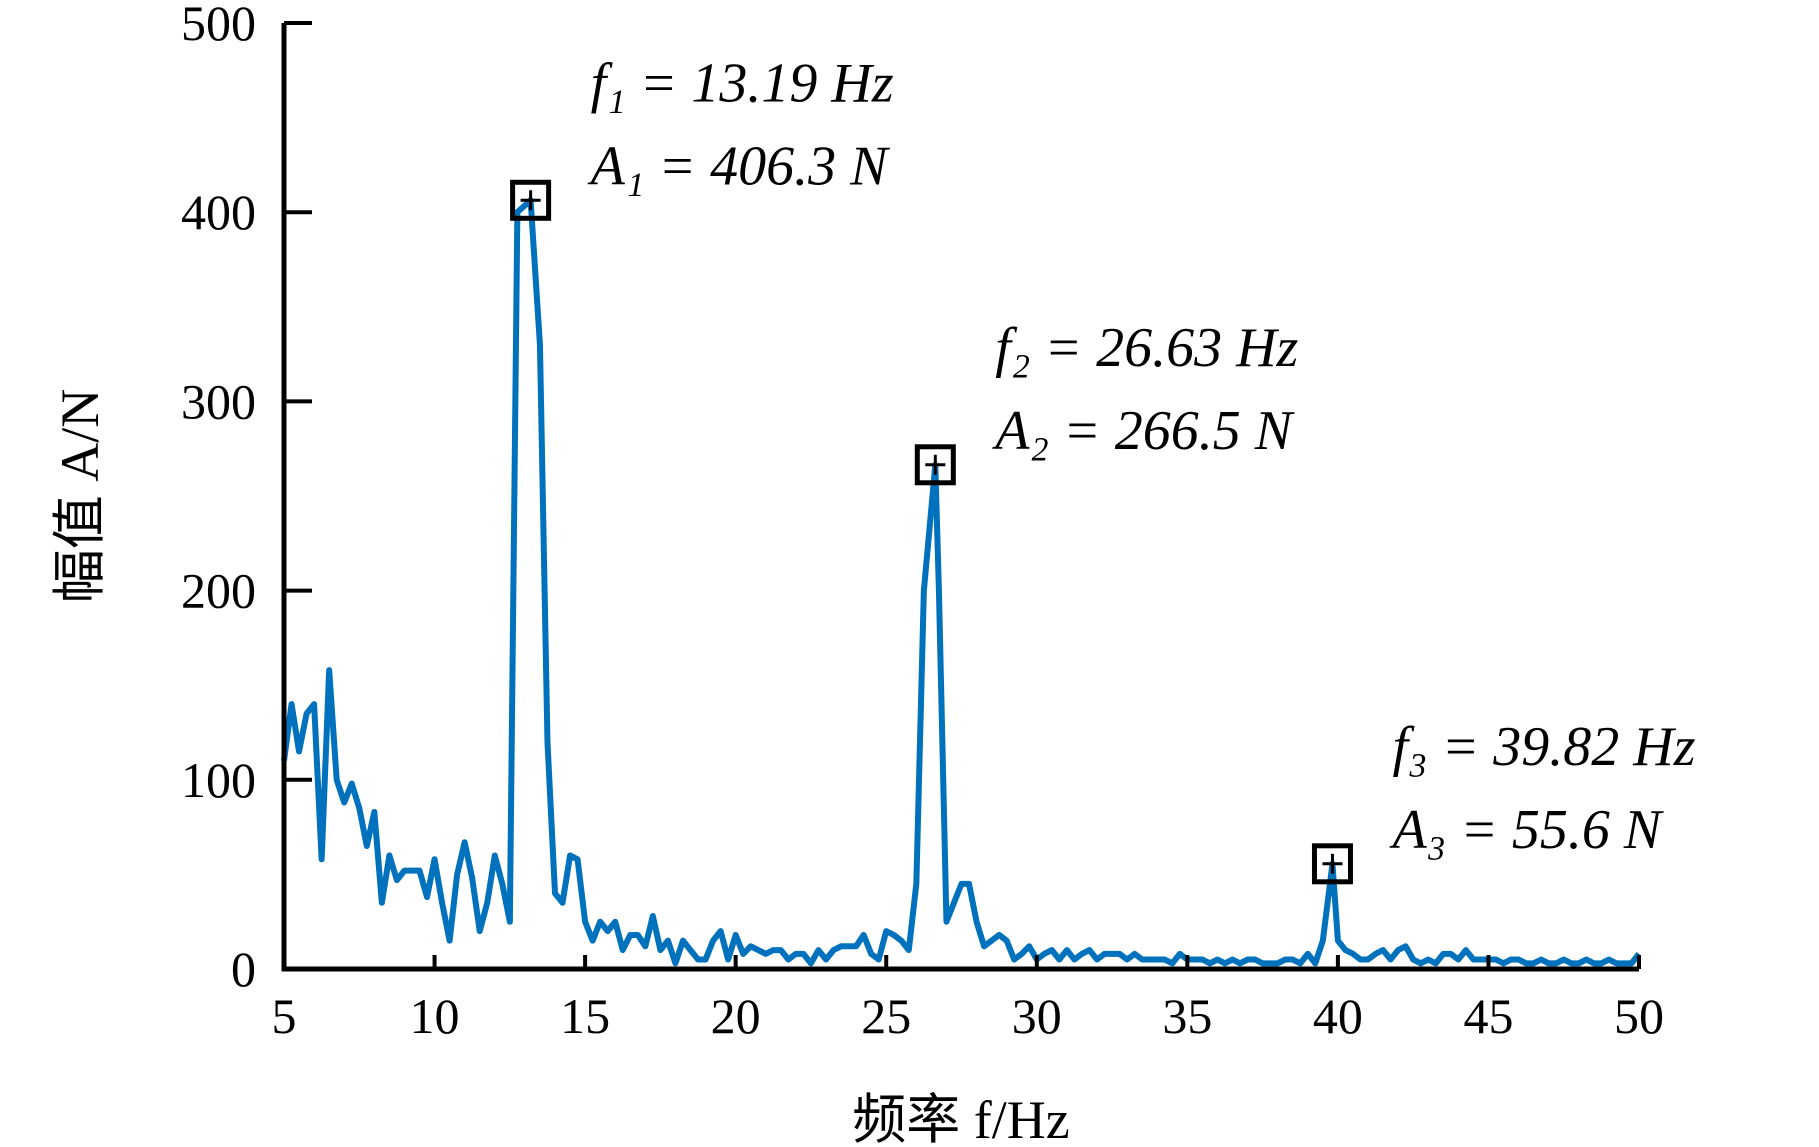 This screenshot has width=1819, height=1147. What do you see at coordinates (218, 25) in the screenshot?
I see `y-tick-label: 500` at bounding box center [218, 25].